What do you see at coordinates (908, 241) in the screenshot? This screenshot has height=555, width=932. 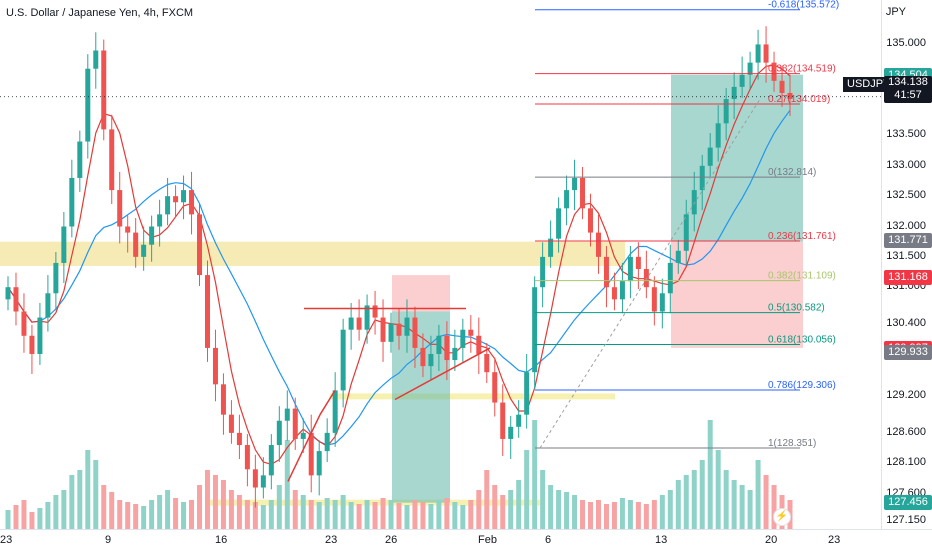 I see `price-marker-box: 131.771` at bounding box center [908, 241].